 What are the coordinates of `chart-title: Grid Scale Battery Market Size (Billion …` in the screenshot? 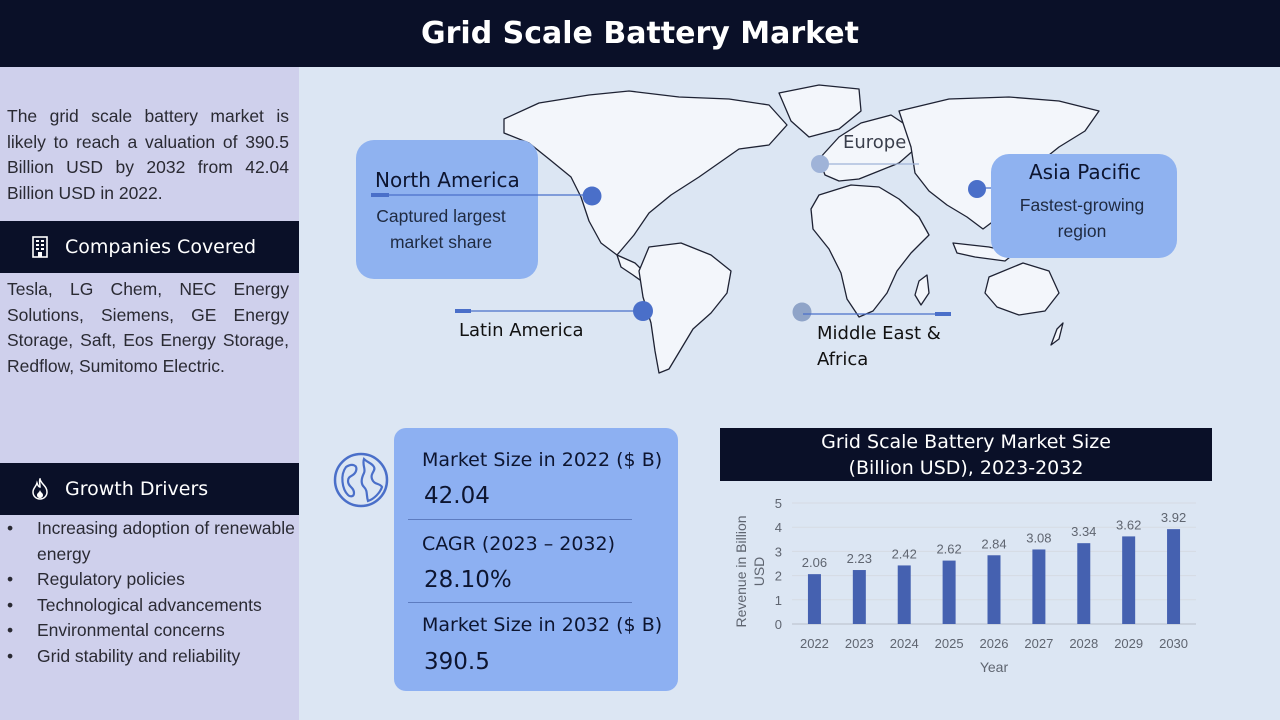 It's located at (966, 454).